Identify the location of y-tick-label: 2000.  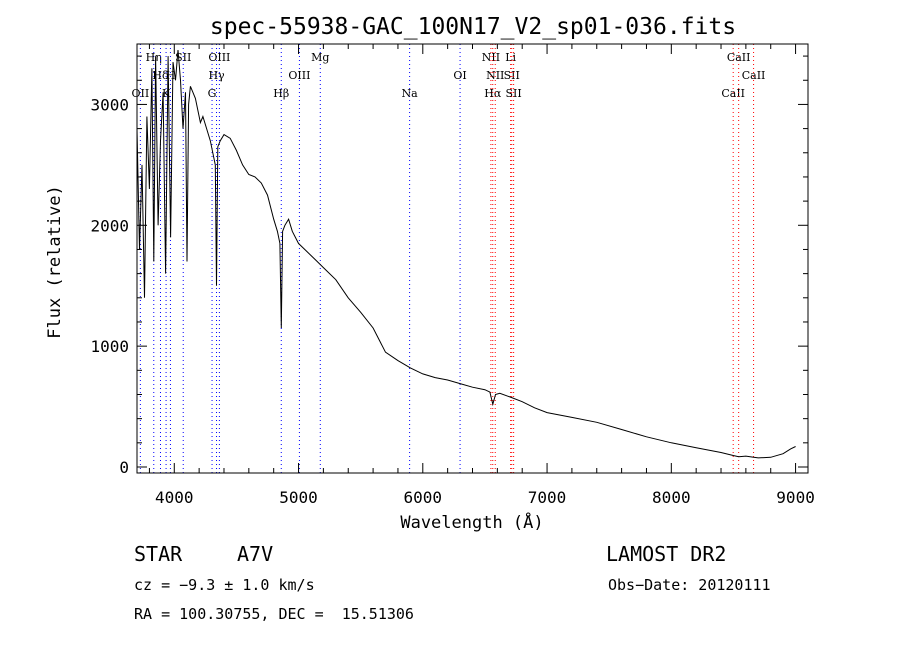
(109, 225).